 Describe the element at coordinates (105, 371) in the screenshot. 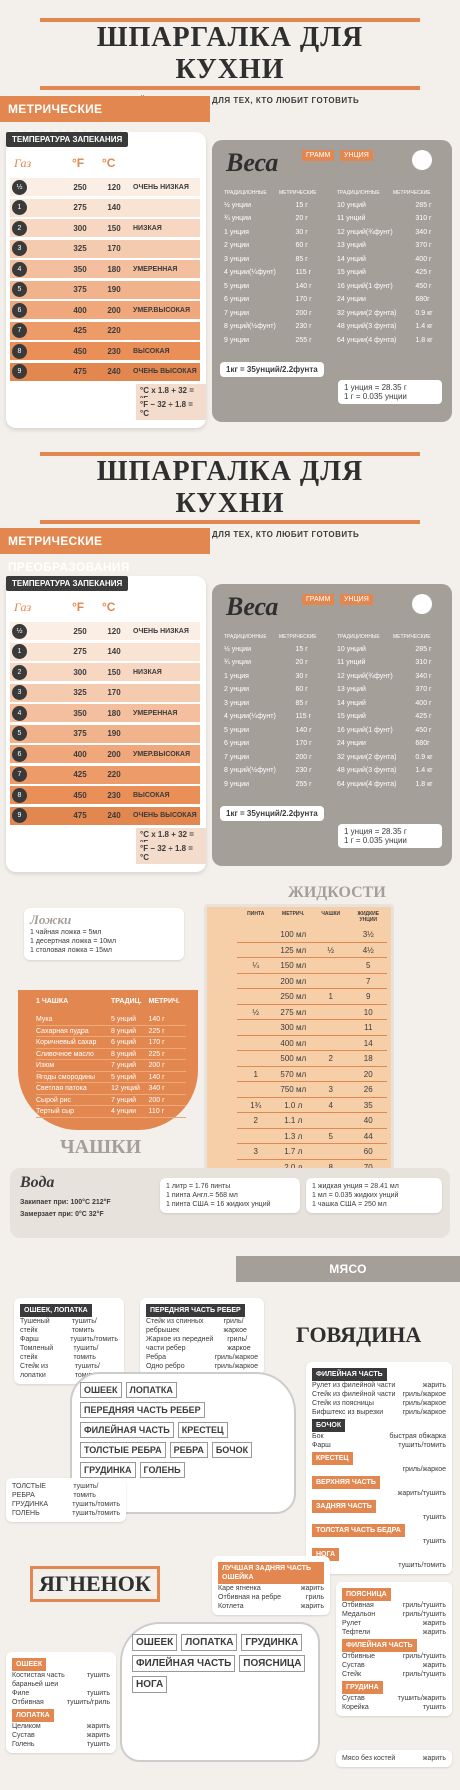

I see `oven-row: 9 475 240 ОЧЕНЬ ВЫСОКАЯ` at that location.